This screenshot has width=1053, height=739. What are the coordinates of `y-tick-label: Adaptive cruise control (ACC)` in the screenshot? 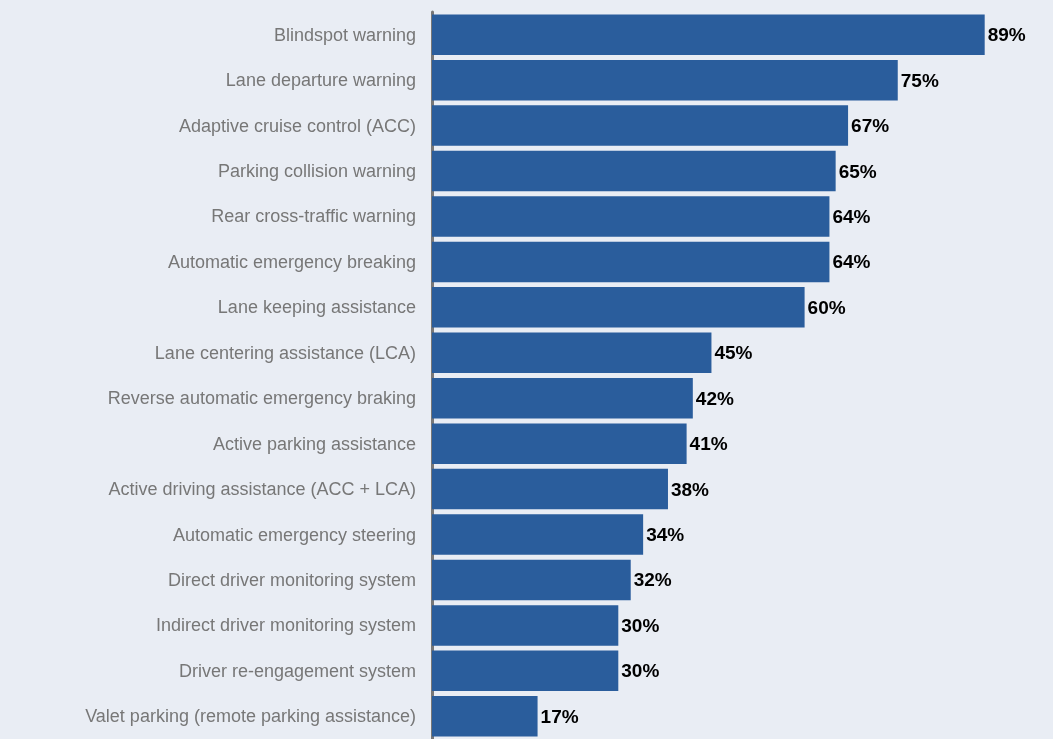 It's located at (297, 125).